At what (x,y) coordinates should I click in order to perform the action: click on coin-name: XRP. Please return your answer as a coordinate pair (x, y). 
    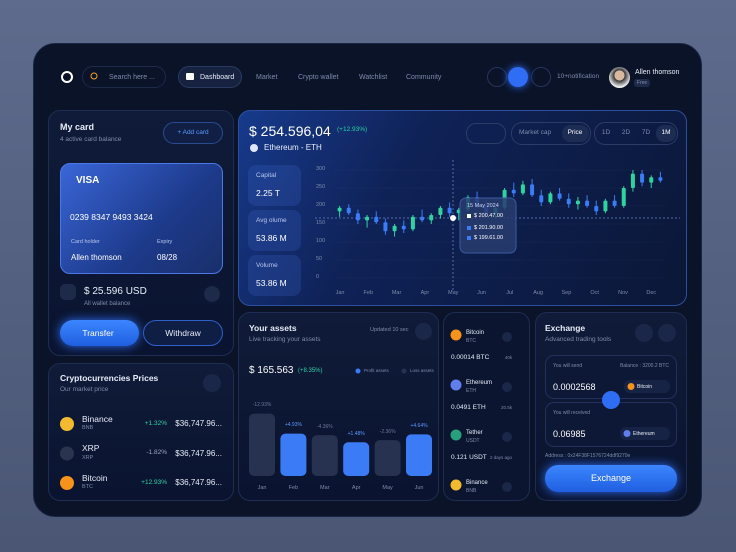
    Looking at the image, I should click on (91, 448).